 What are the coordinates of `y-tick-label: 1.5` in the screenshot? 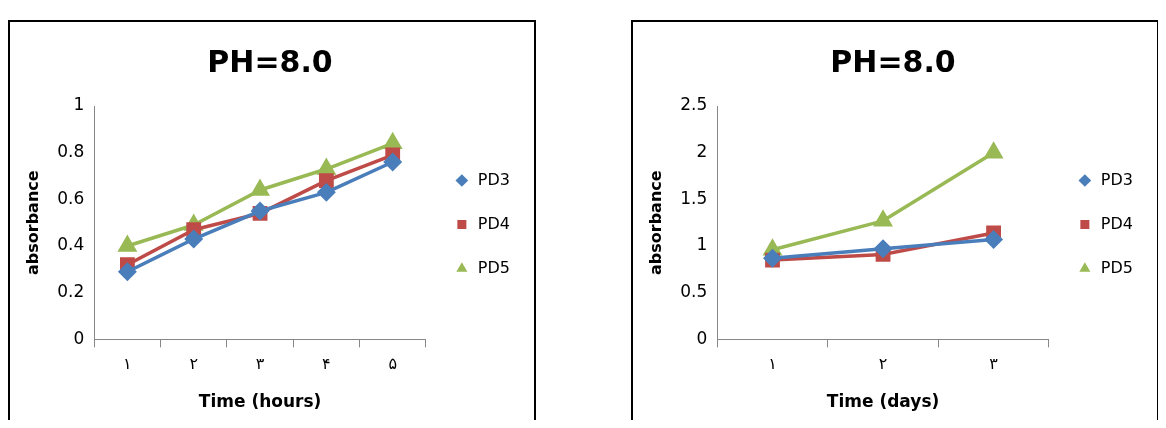 It's located at (694, 197).